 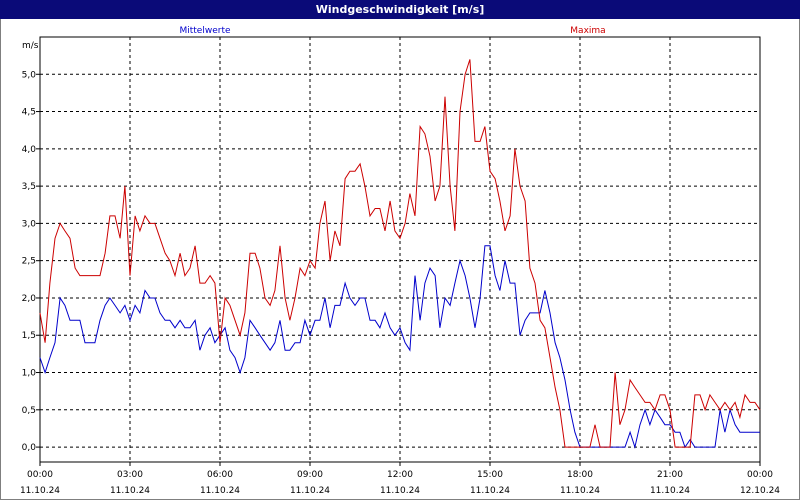 I want to click on x-tick-time: 03:00, so click(x=130, y=475).